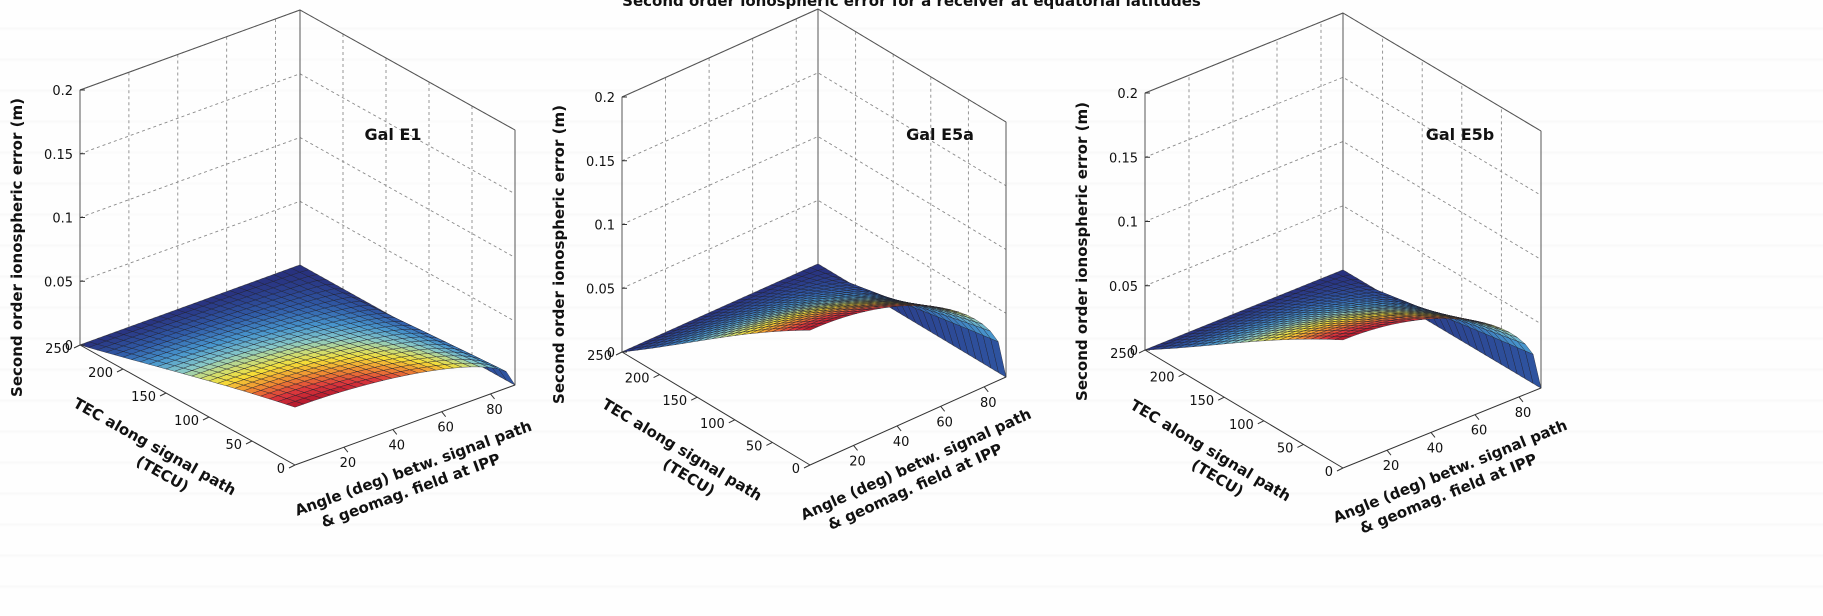 This screenshot has height=616, width=1823. I want to click on panel-title: Gal E1, so click(392, 134).